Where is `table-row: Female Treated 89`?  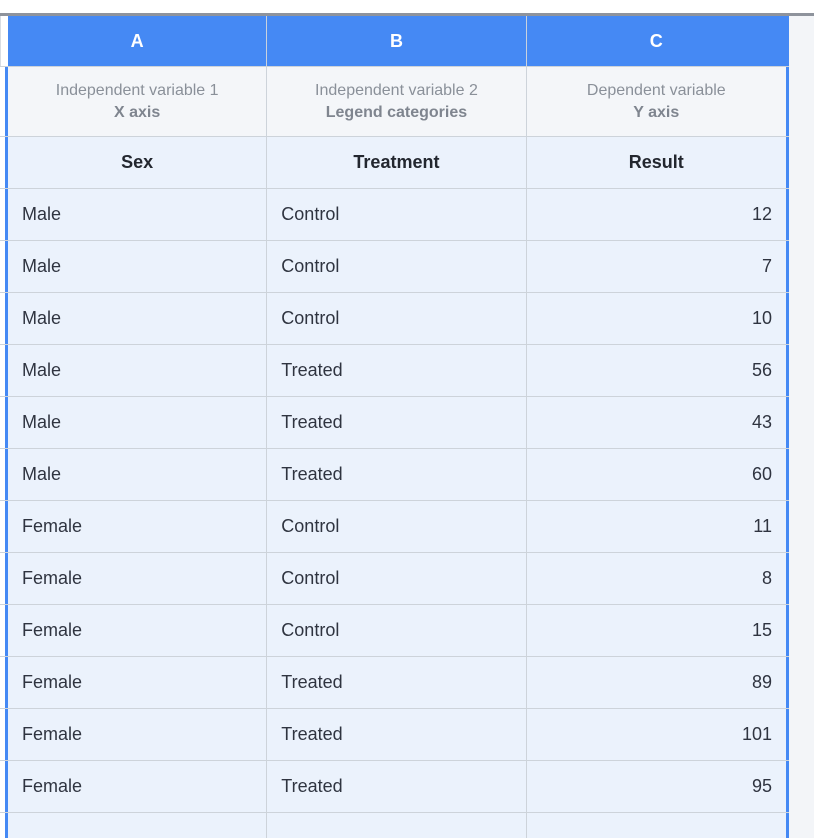
table-row: Female Treated 89 is located at coordinates (394, 683).